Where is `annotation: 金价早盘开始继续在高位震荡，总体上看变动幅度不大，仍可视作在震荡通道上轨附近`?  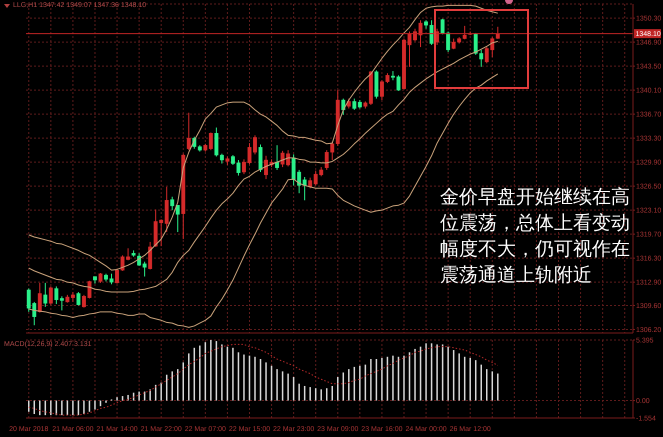 annotation: 金价早盘开始继续在高位震荡，总体上看变动幅度不大，仍可视作在震荡通道上轨附近 is located at coordinates (535, 236).